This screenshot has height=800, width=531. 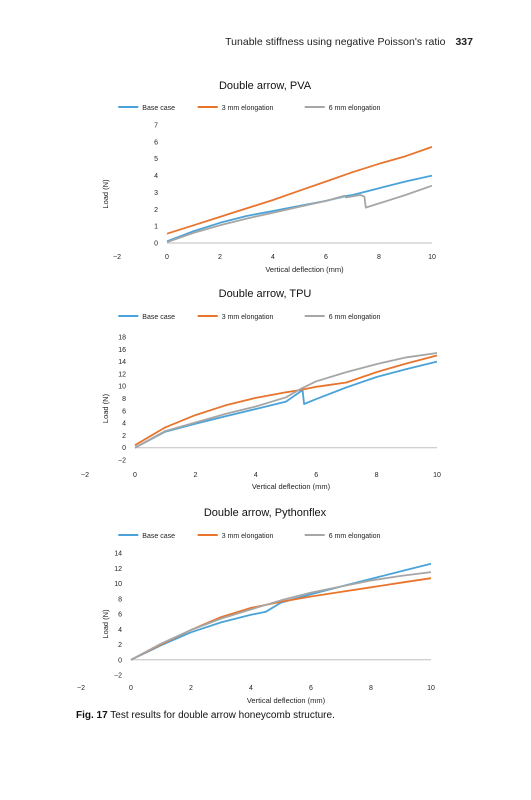 What do you see at coordinates (265, 86) in the screenshot?
I see `chart-title: Double arrow, PVA` at bounding box center [265, 86].